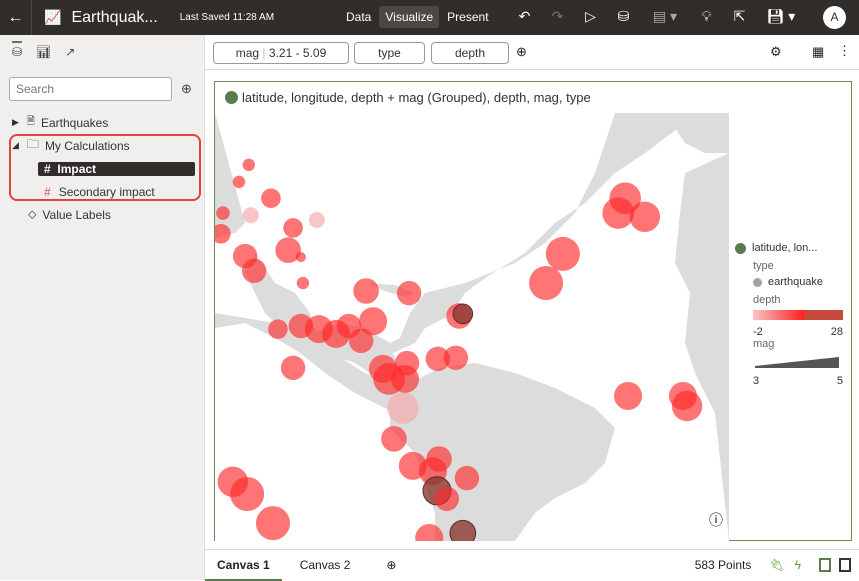 The image size is (859, 581). What do you see at coordinates (845, 565) in the screenshot?
I see `panel-right-icon` at bounding box center [845, 565].